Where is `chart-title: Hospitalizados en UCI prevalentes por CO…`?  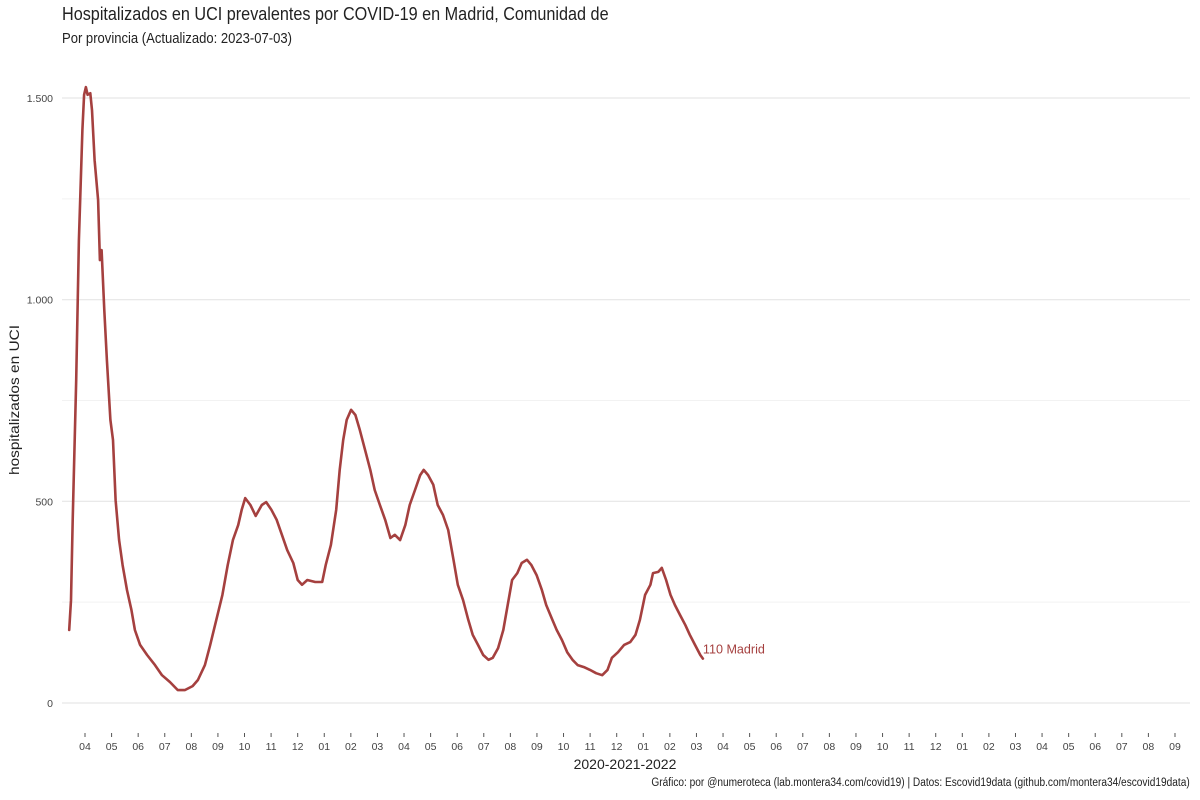 chart-title: Hospitalizados en UCI prevalentes por CO… is located at coordinates (335, 14).